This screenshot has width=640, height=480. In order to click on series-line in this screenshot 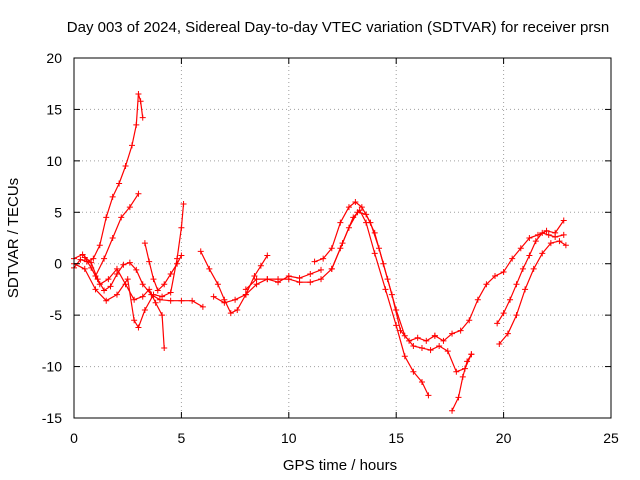, I will do `click(124, 303)`.